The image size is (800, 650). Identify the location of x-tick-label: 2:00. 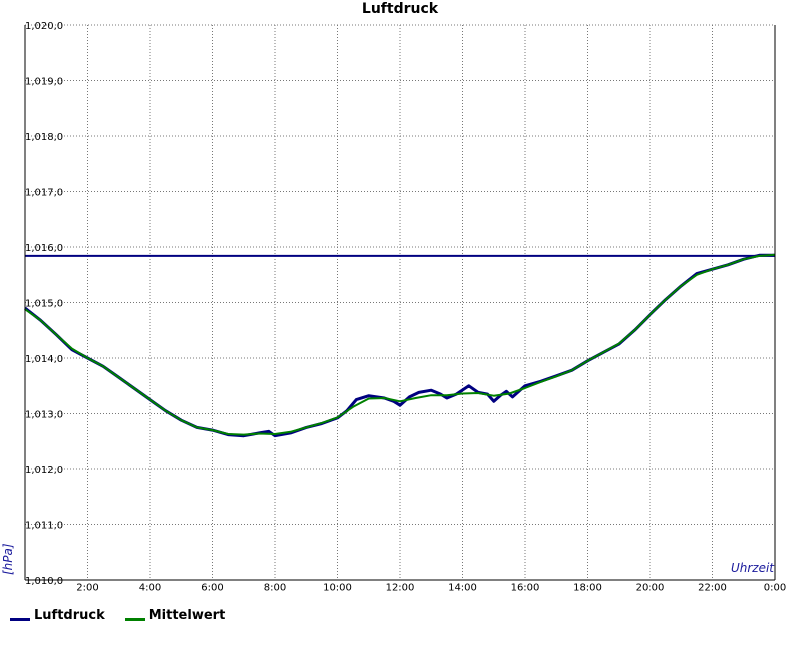
(87, 587).